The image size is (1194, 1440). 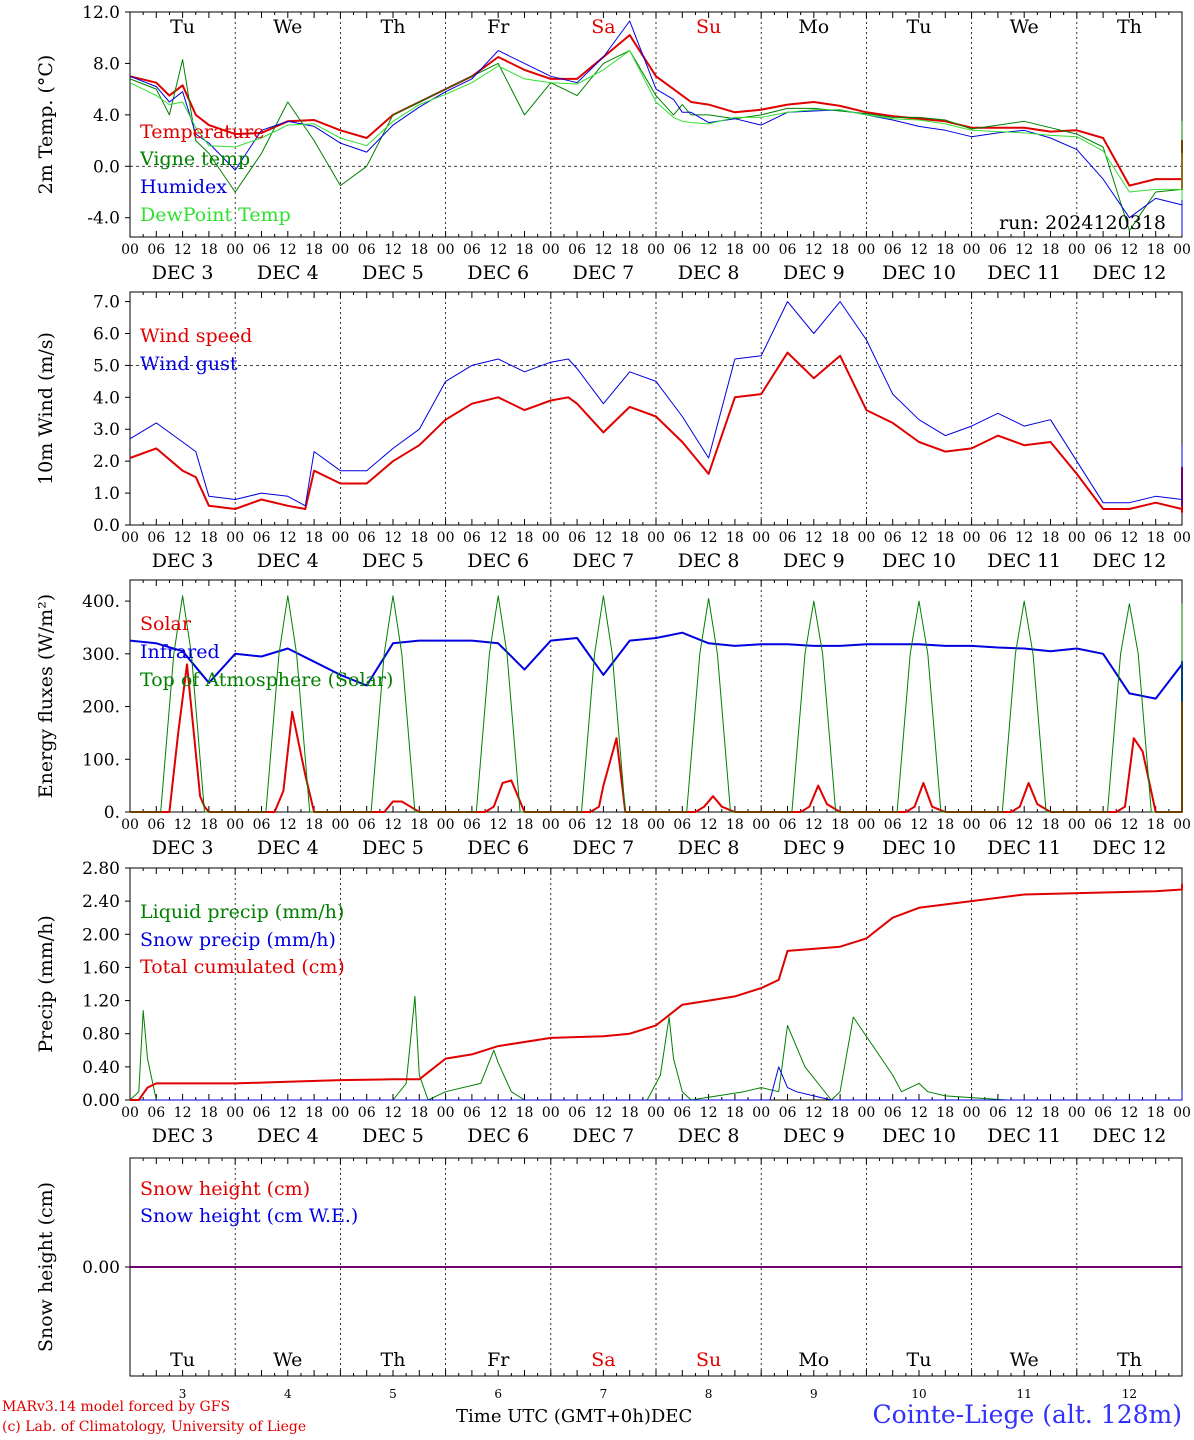 I want to click on date-label: DEC 8, so click(x=709, y=848).